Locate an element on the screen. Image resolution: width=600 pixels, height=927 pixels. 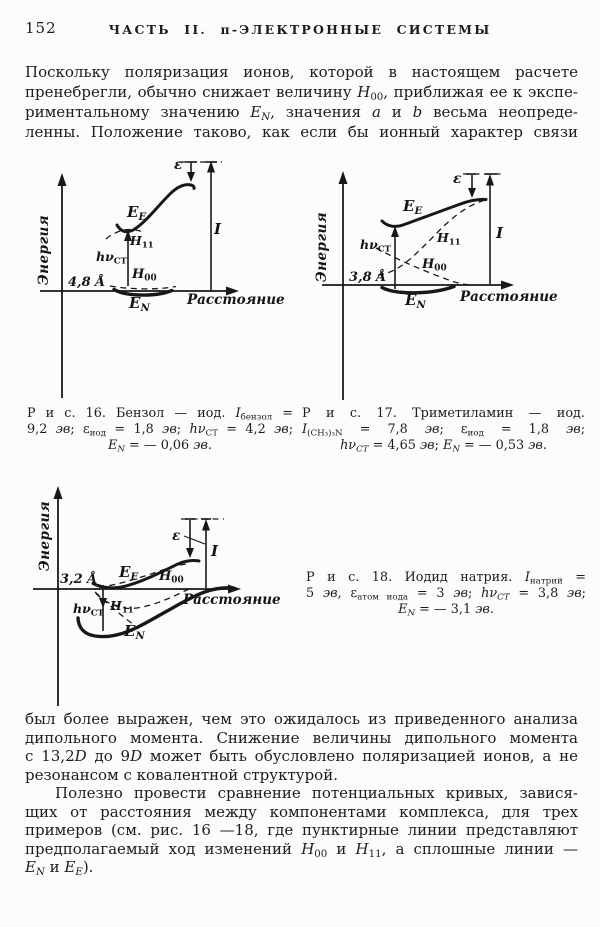
fig18-epsilon-arrowhead is located at coordinates (190, 553).